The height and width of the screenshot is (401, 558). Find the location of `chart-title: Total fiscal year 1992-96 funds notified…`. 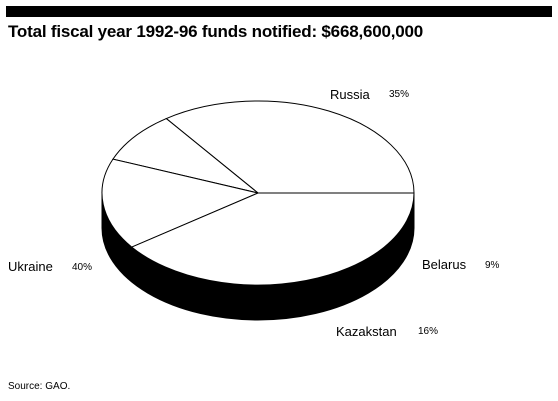

chart-title: Total fiscal year 1992-96 funds notified… is located at coordinates (216, 31).